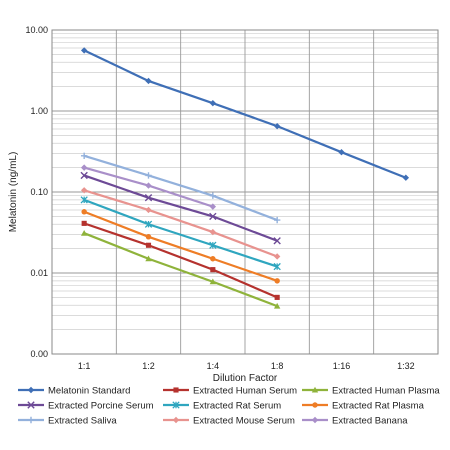 The height and width of the screenshot is (450, 450). Describe the element at coordinates (245, 391) in the screenshot. I see `legend-label: Extracted Human Serum` at that location.